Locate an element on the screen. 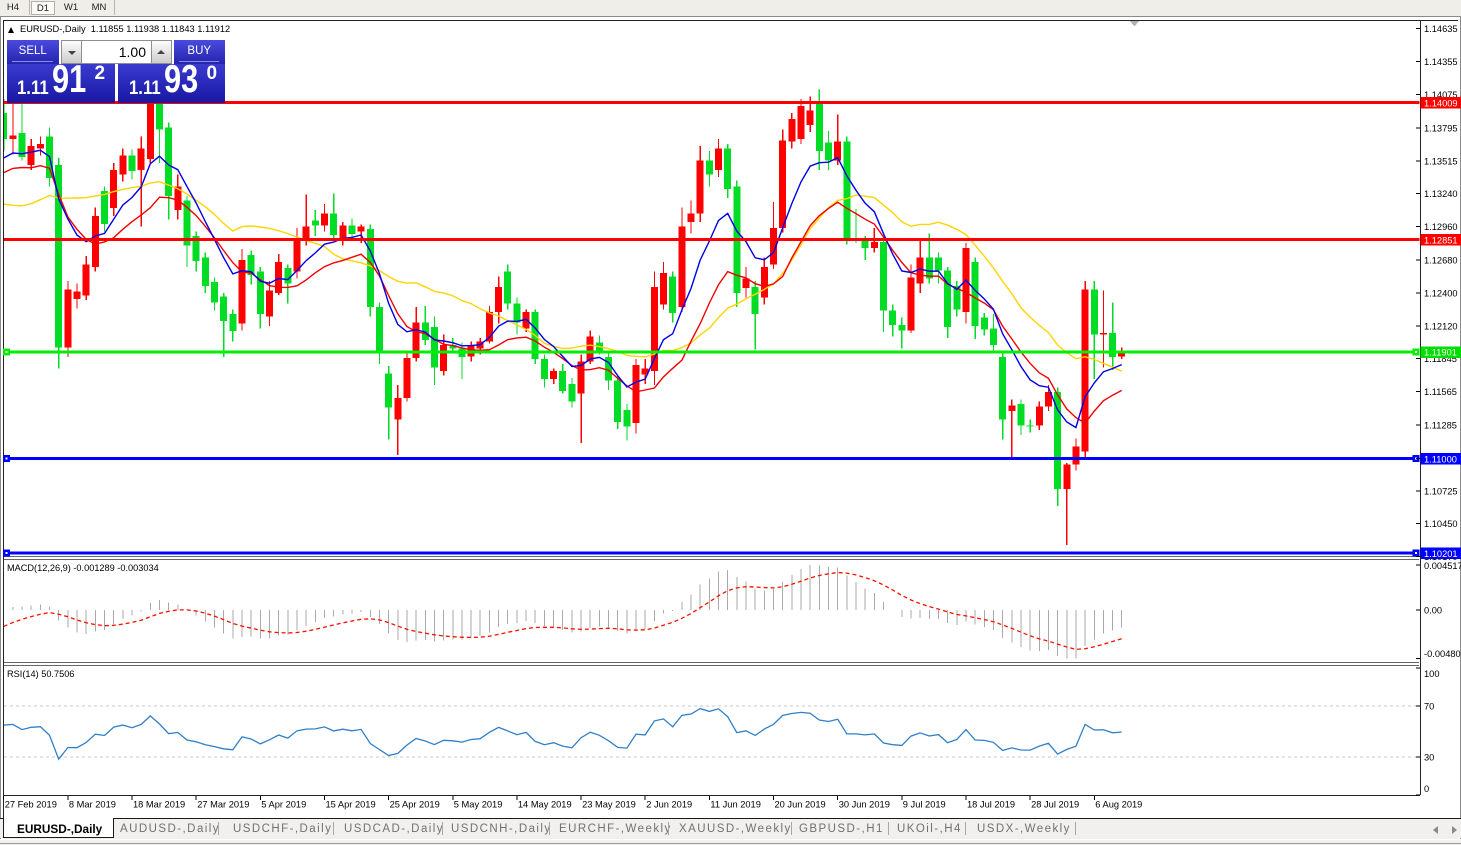 The width and height of the screenshot is (1461, 845). svg-text: 1.13240 is located at coordinates (1441, 194).